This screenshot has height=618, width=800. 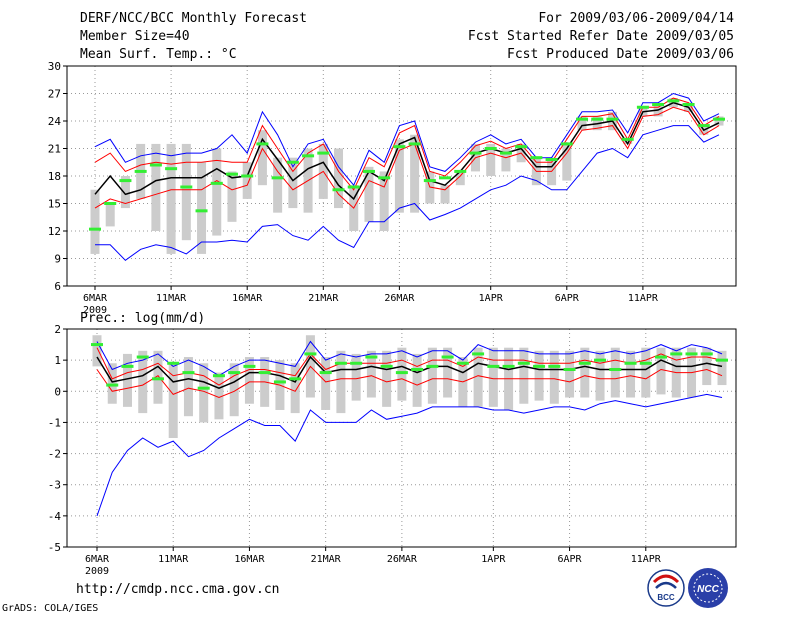 I want to click on panel2-y-tick-label: -1, so click(x=54, y=422).